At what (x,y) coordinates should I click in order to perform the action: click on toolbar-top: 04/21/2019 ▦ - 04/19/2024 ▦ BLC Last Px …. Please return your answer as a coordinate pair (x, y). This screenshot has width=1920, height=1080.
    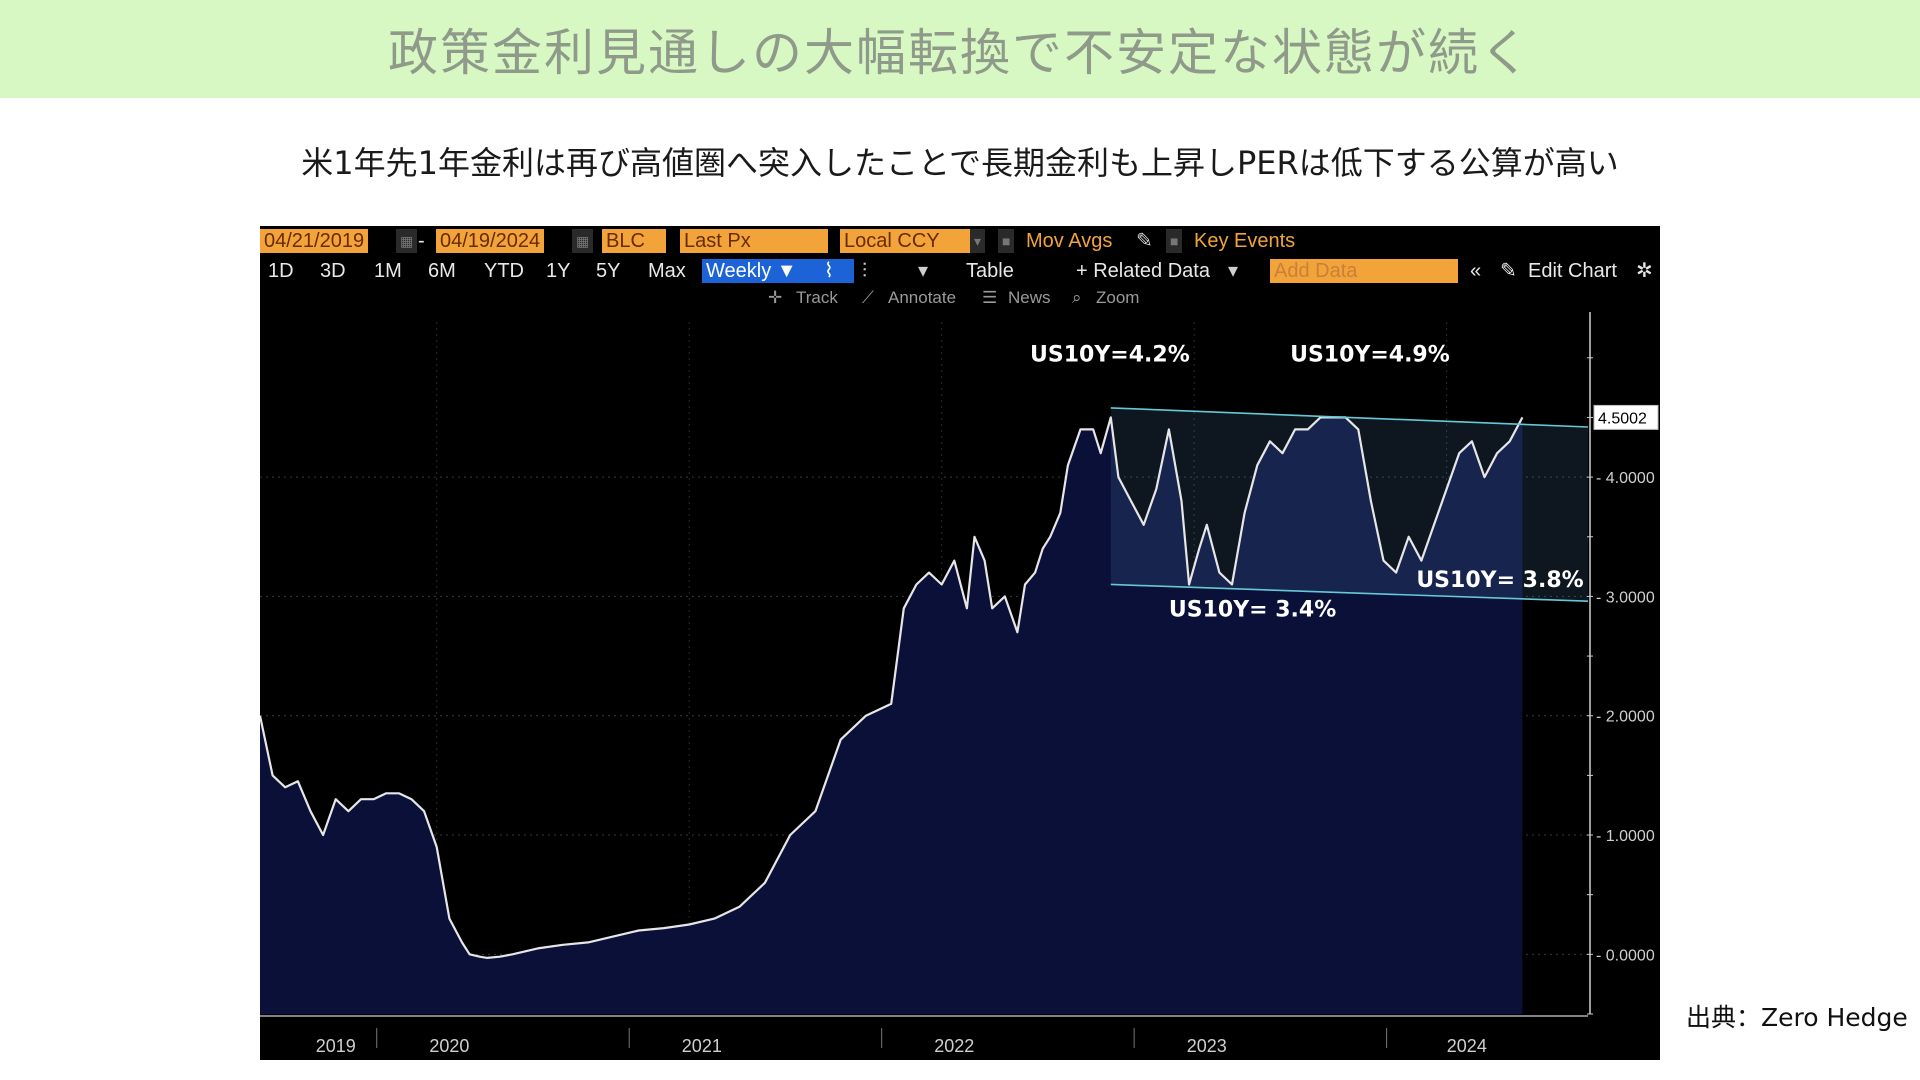
    Looking at the image, I should click on (960, 241).